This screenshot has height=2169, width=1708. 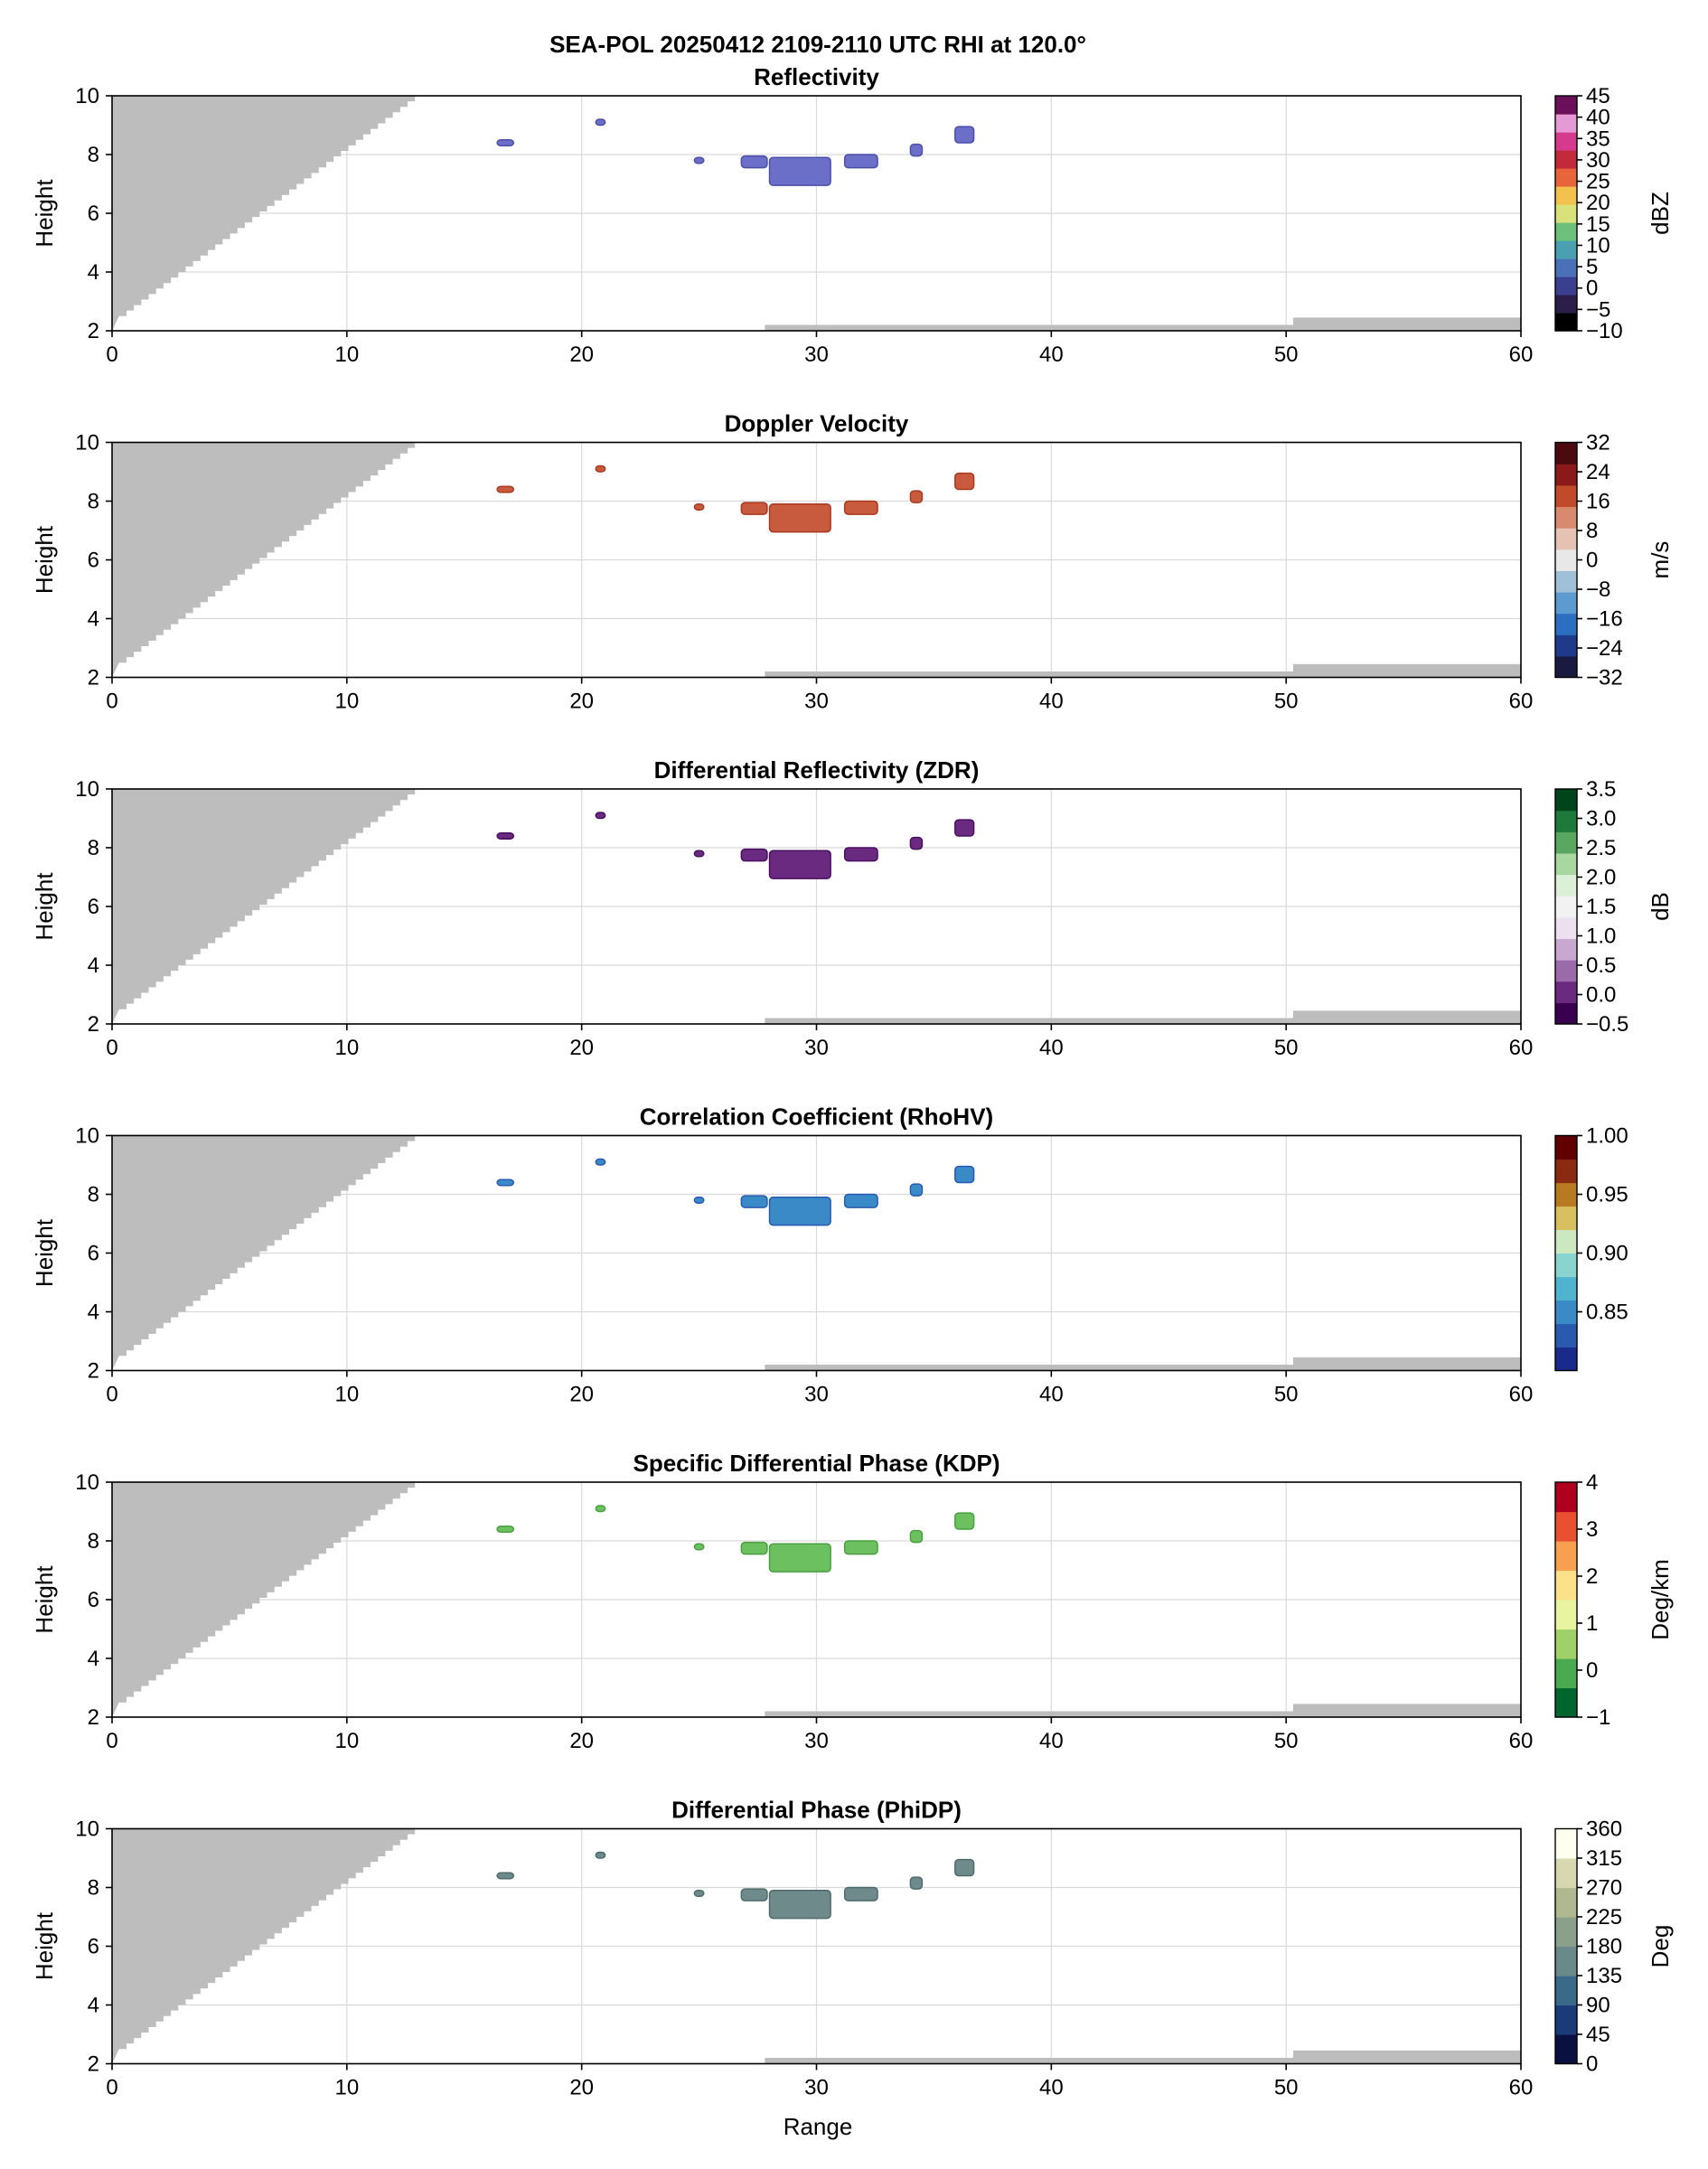 I want to click on panel-title: Doppler Velocity, so click(x=817, y=424).